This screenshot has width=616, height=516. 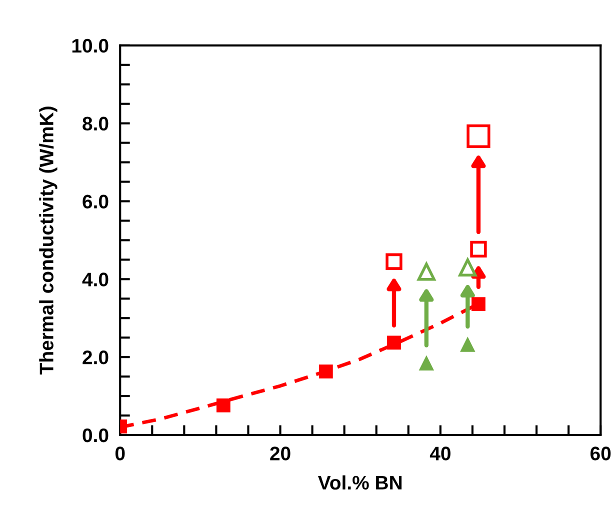 What do you see at coordinates (600, 453) in the screenshot?
I see `x-tick-label: 60` at bounding box center [600, 453].